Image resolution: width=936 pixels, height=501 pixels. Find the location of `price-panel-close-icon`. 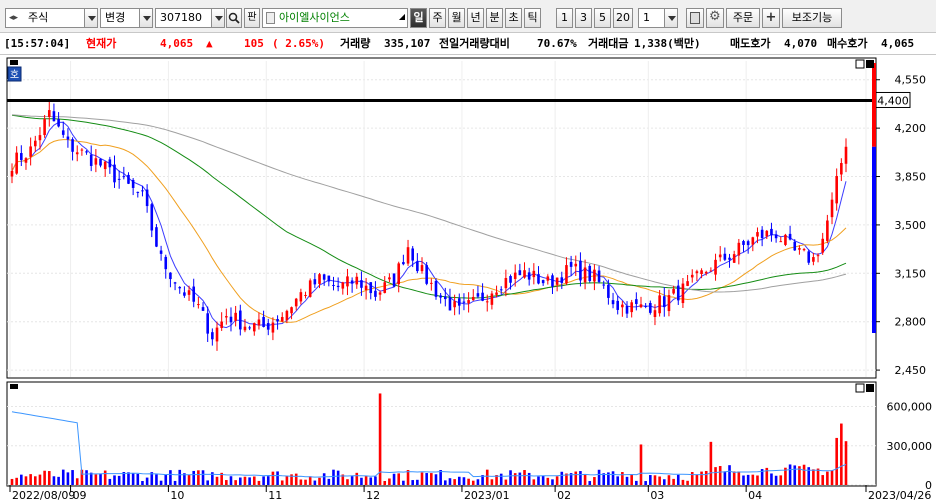

price-panel-close-icon is located at coordinates (870, 64).